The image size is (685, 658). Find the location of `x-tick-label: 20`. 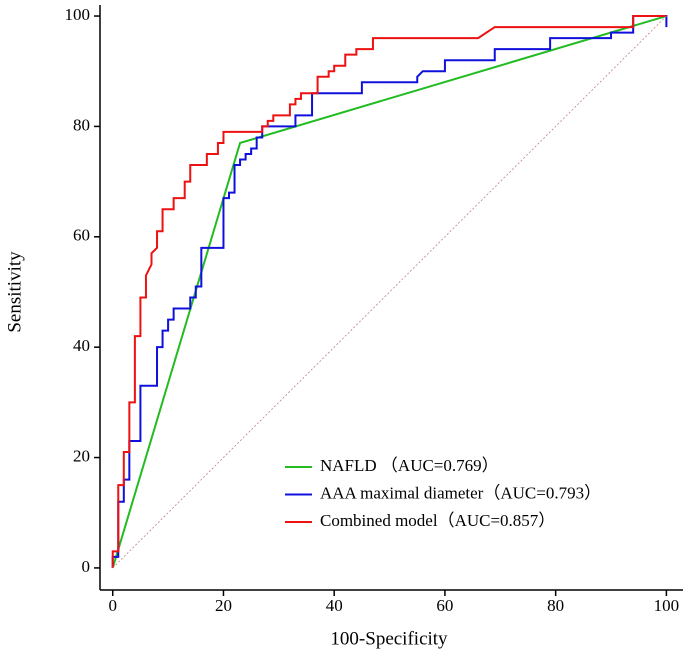

x-tick-label: 20 is located at coordinates (223, 605).